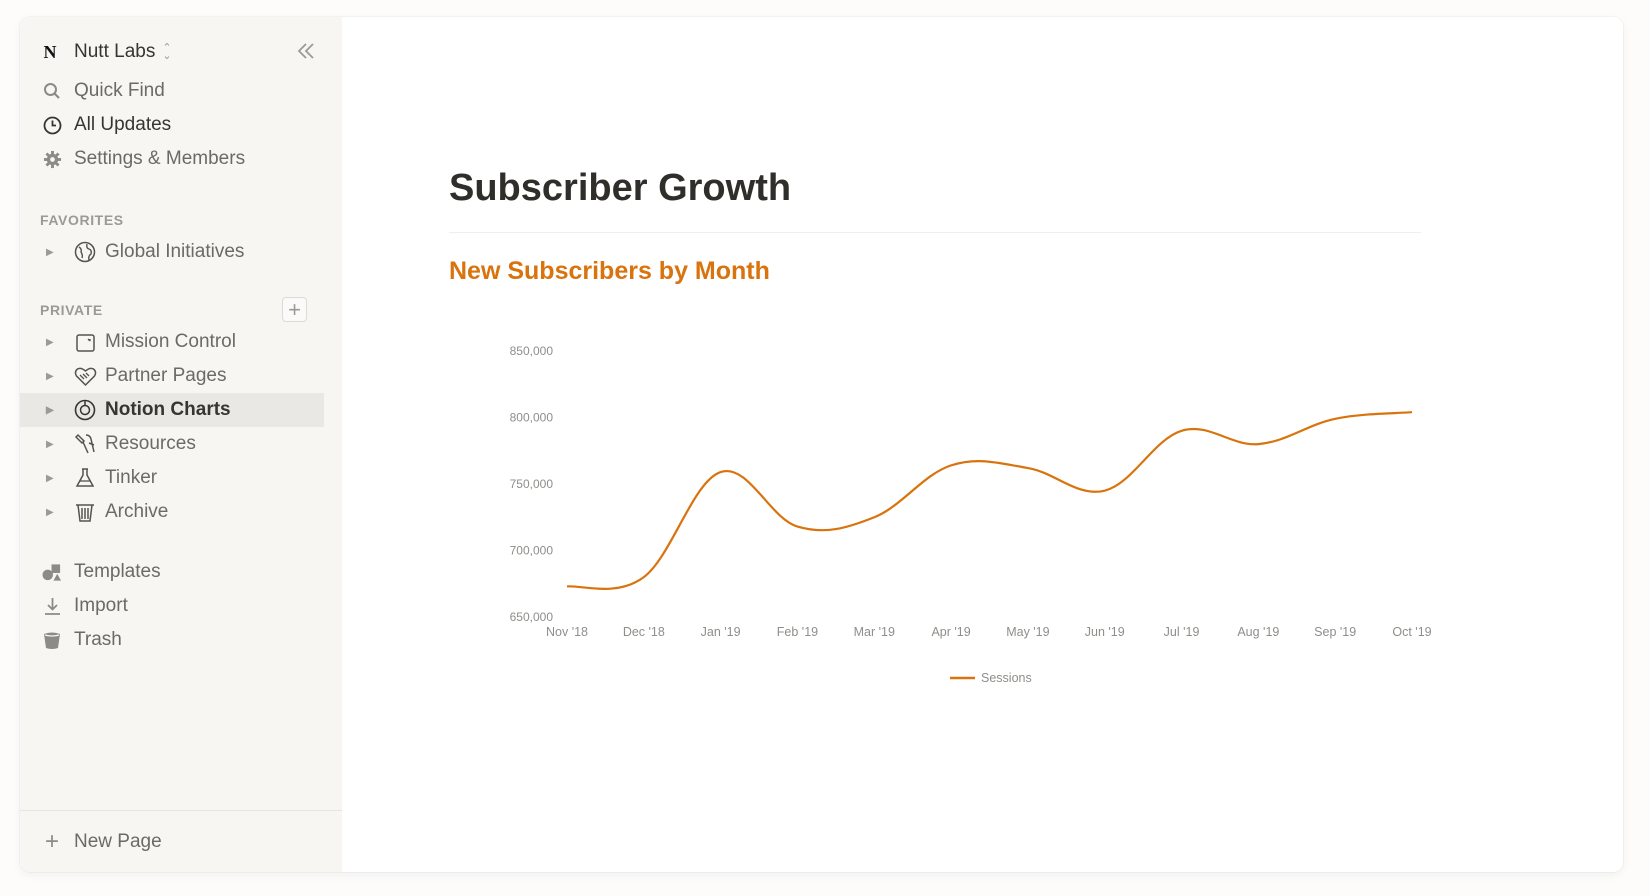 The height and width of the screenshot is (896, 1650). Describe the element at coordinates (181, 125) in the screenshot. I see `all-updates-button: All Updates` at that location.